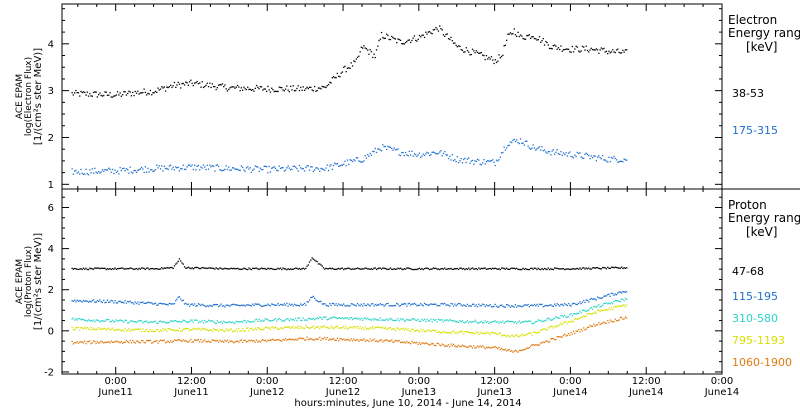  What do you see at coordinates (646, 392) in the screenshot?
I see `x-tick-label-day: June14` at bounding box center [646, 392].